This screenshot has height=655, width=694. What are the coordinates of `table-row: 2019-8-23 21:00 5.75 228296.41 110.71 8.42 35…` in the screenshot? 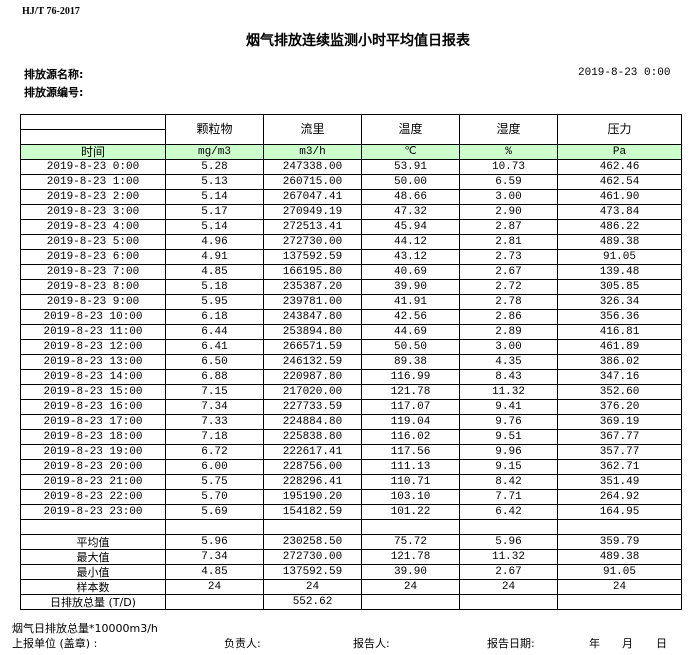 It's located at (351, 482).